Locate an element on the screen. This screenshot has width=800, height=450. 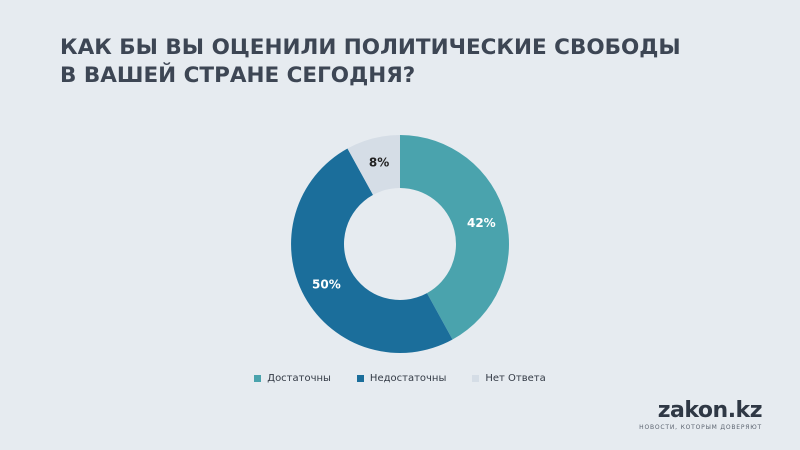
legend-item-no-answer: Нет Ответа is located at coordinates (509, 378).